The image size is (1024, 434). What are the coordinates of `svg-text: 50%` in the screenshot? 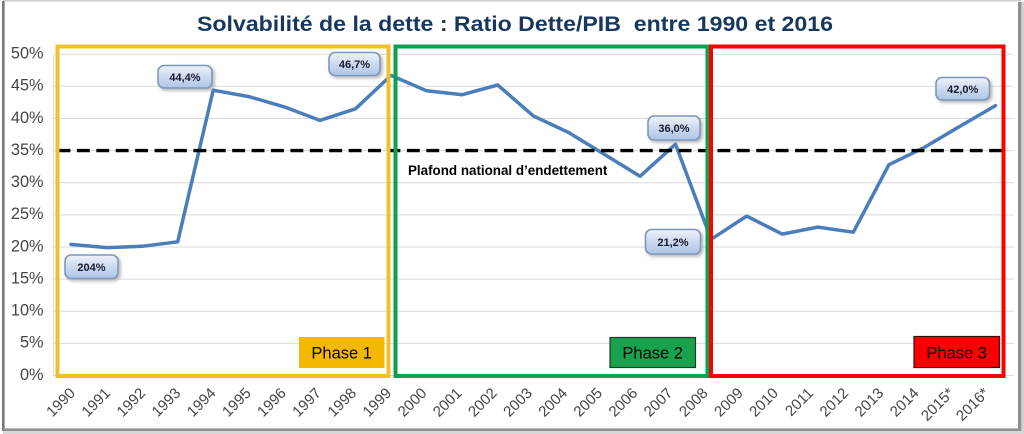 It's located at (27, 54).